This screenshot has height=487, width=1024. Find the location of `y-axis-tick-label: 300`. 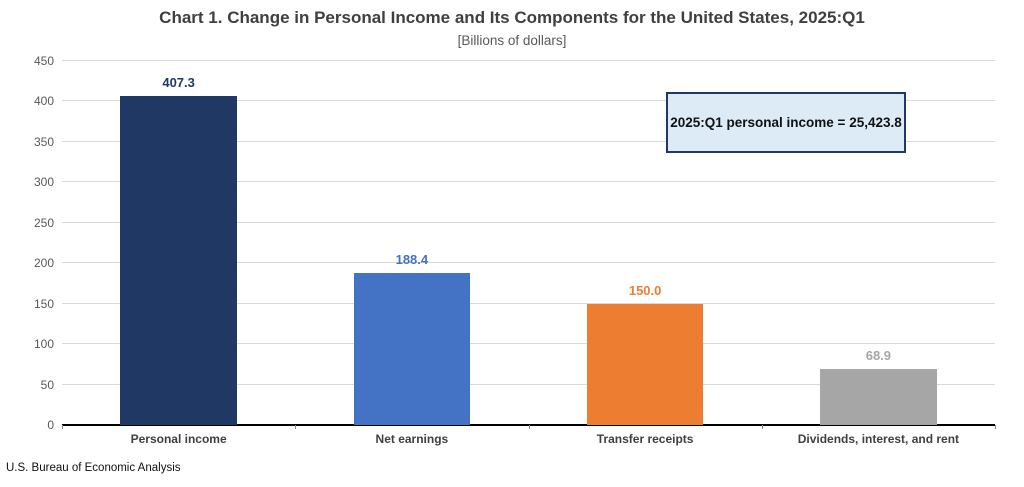

y-axis-tick-label: 300 is located at coordinates (43, 182).